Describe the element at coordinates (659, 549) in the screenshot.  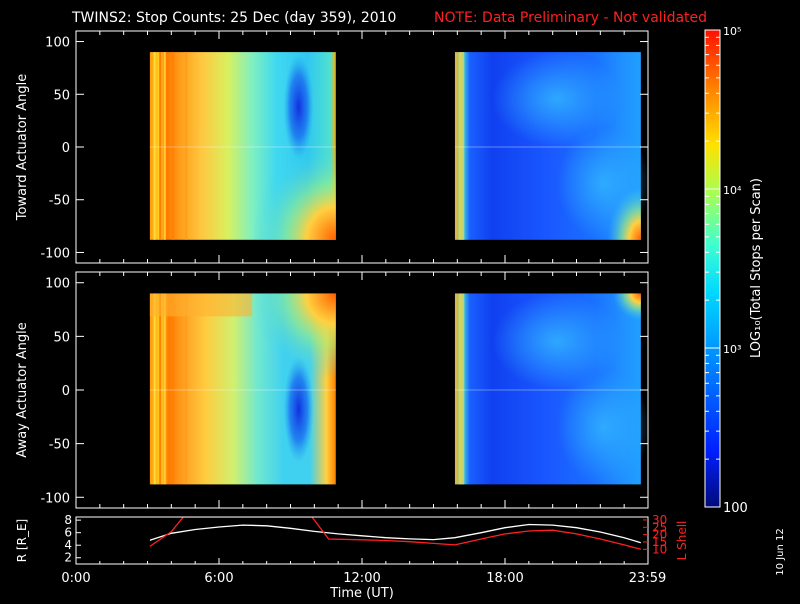
I see `ephem-ytick-right-label: 10` at that location.